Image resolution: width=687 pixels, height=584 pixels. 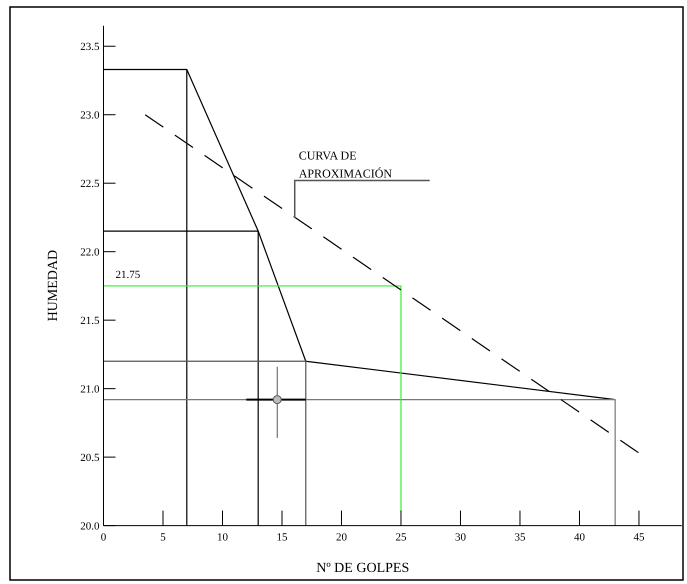 I want to click on x-tick-label: 5, so click(x=163, y=538).